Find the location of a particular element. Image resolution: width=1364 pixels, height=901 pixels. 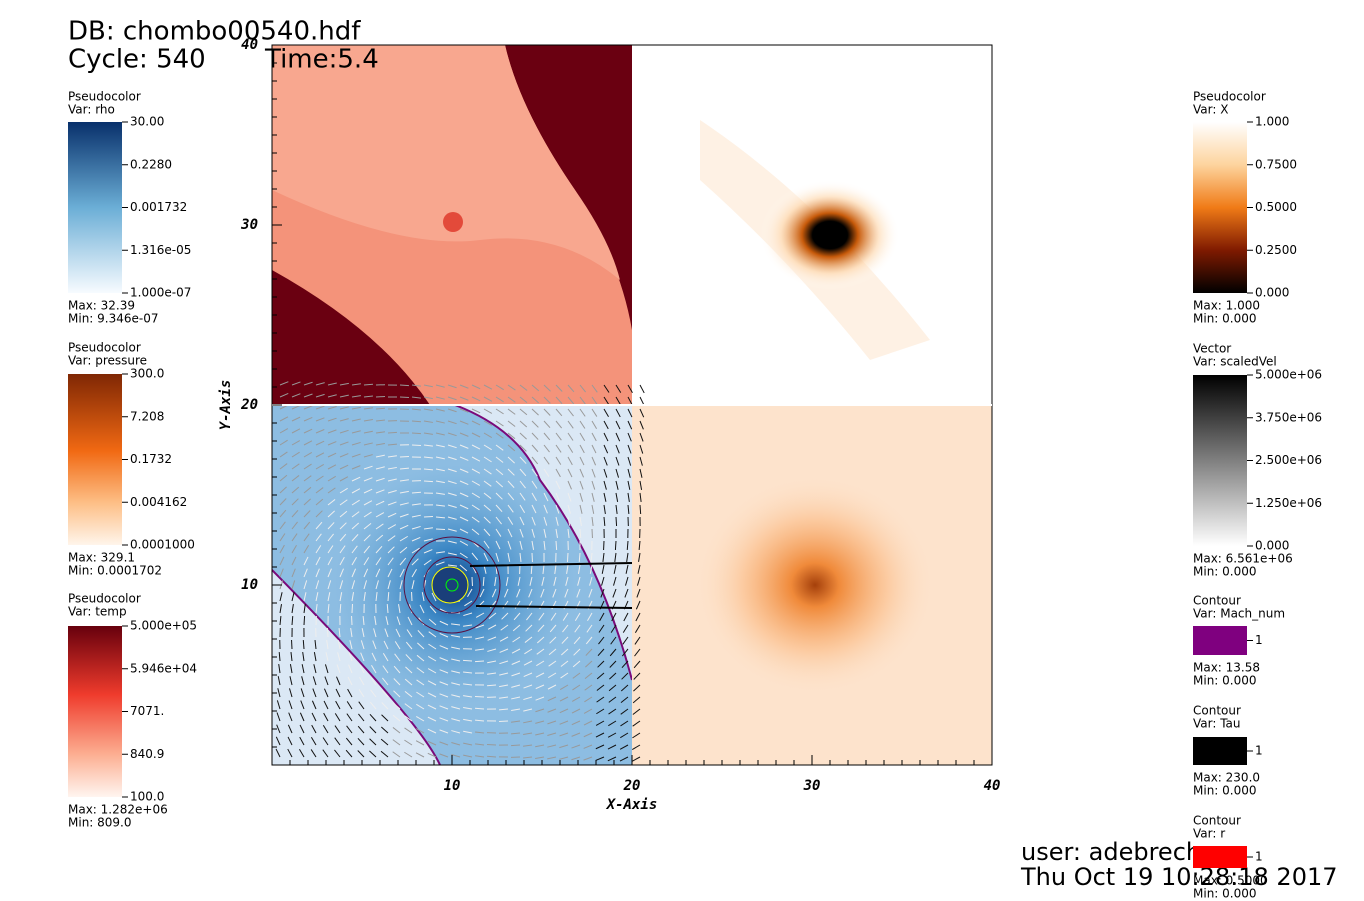

legend-title: Vector is located at coordinates (1212, 349).